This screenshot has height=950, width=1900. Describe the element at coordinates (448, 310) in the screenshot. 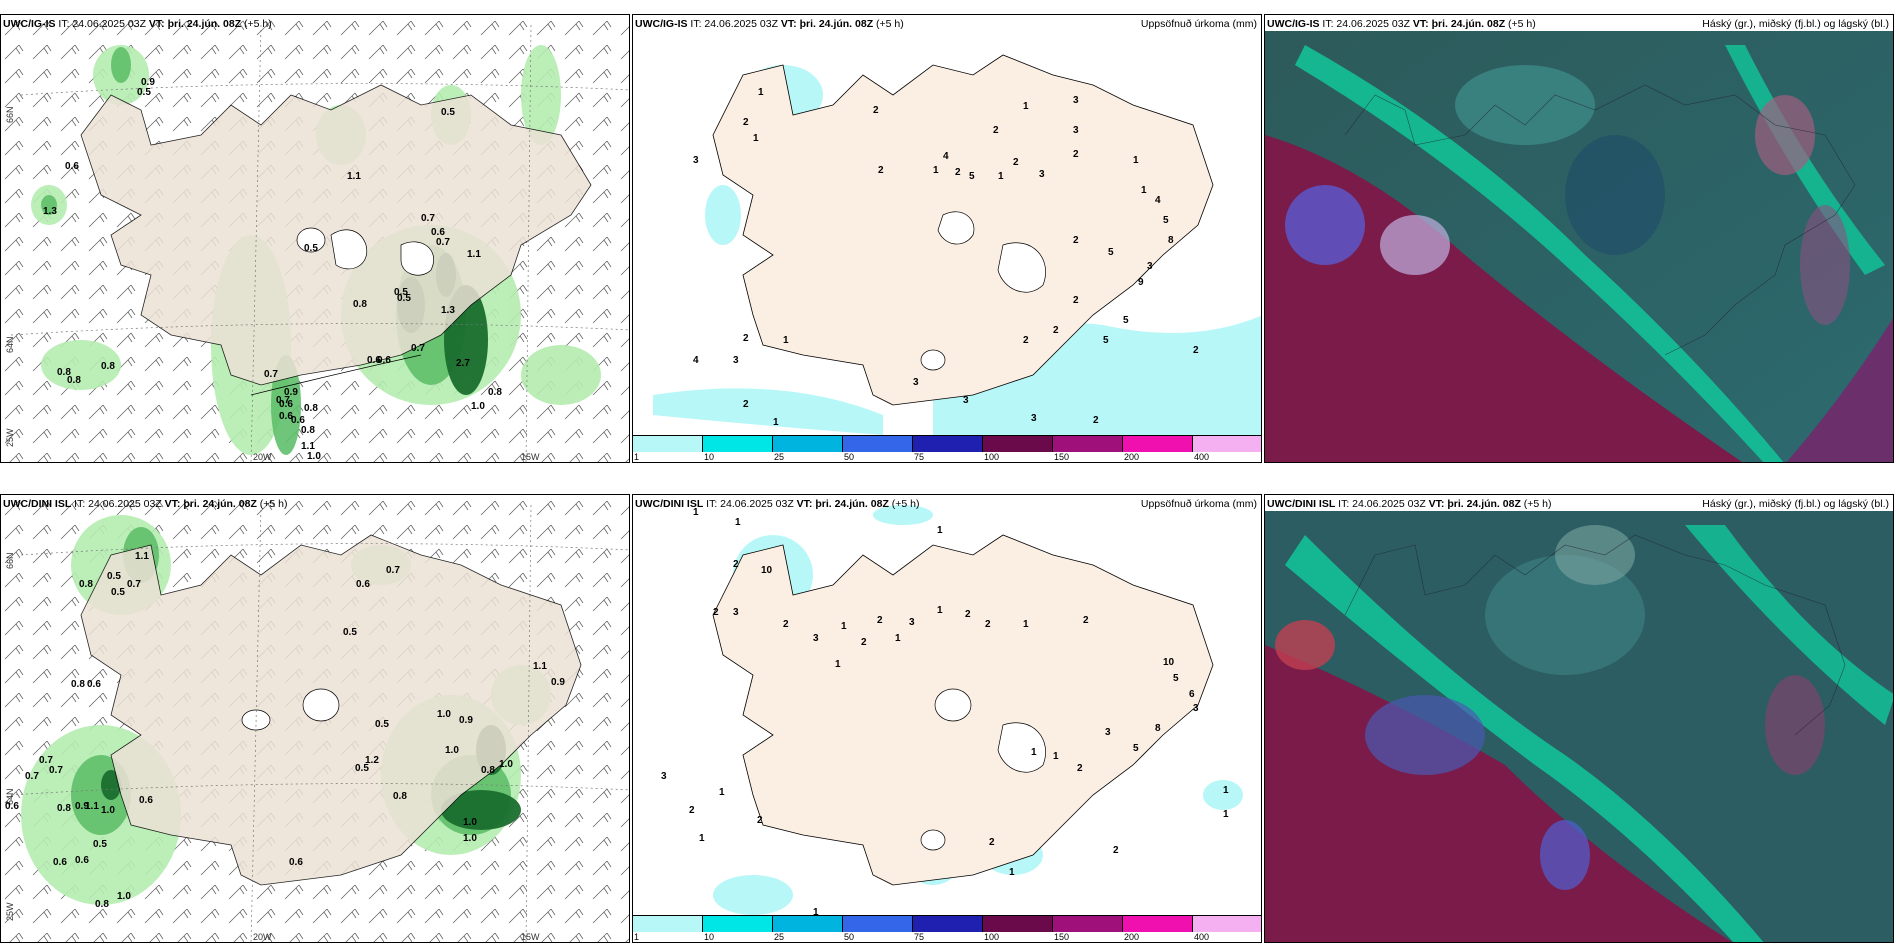

I see `value-label: 1.3` at that location.